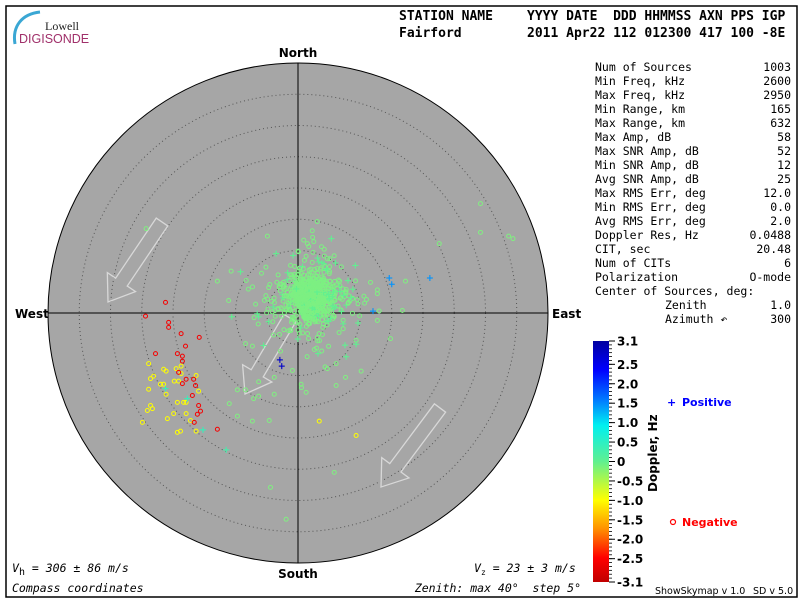  I want to click on stat-label: Max Freq, kHz, so click(640, 95).